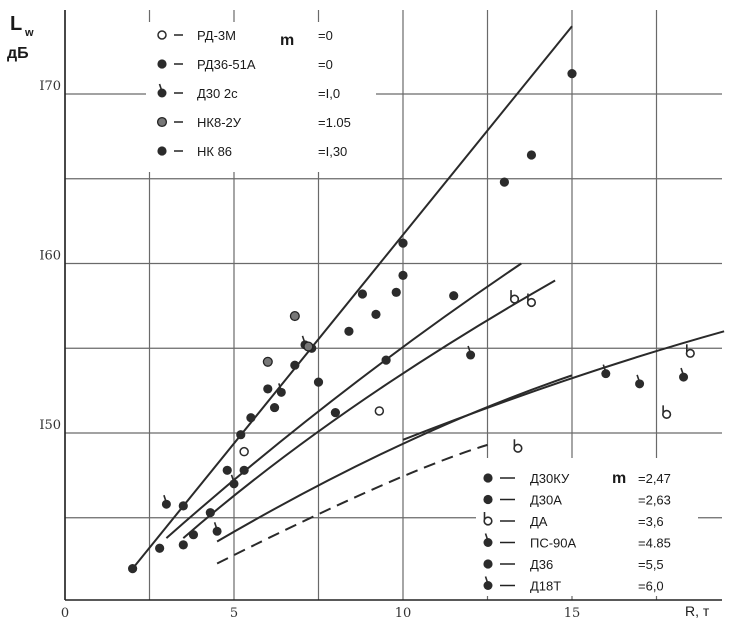  I want to click on legend-entry: РД-3М =0, so click(245, 35).